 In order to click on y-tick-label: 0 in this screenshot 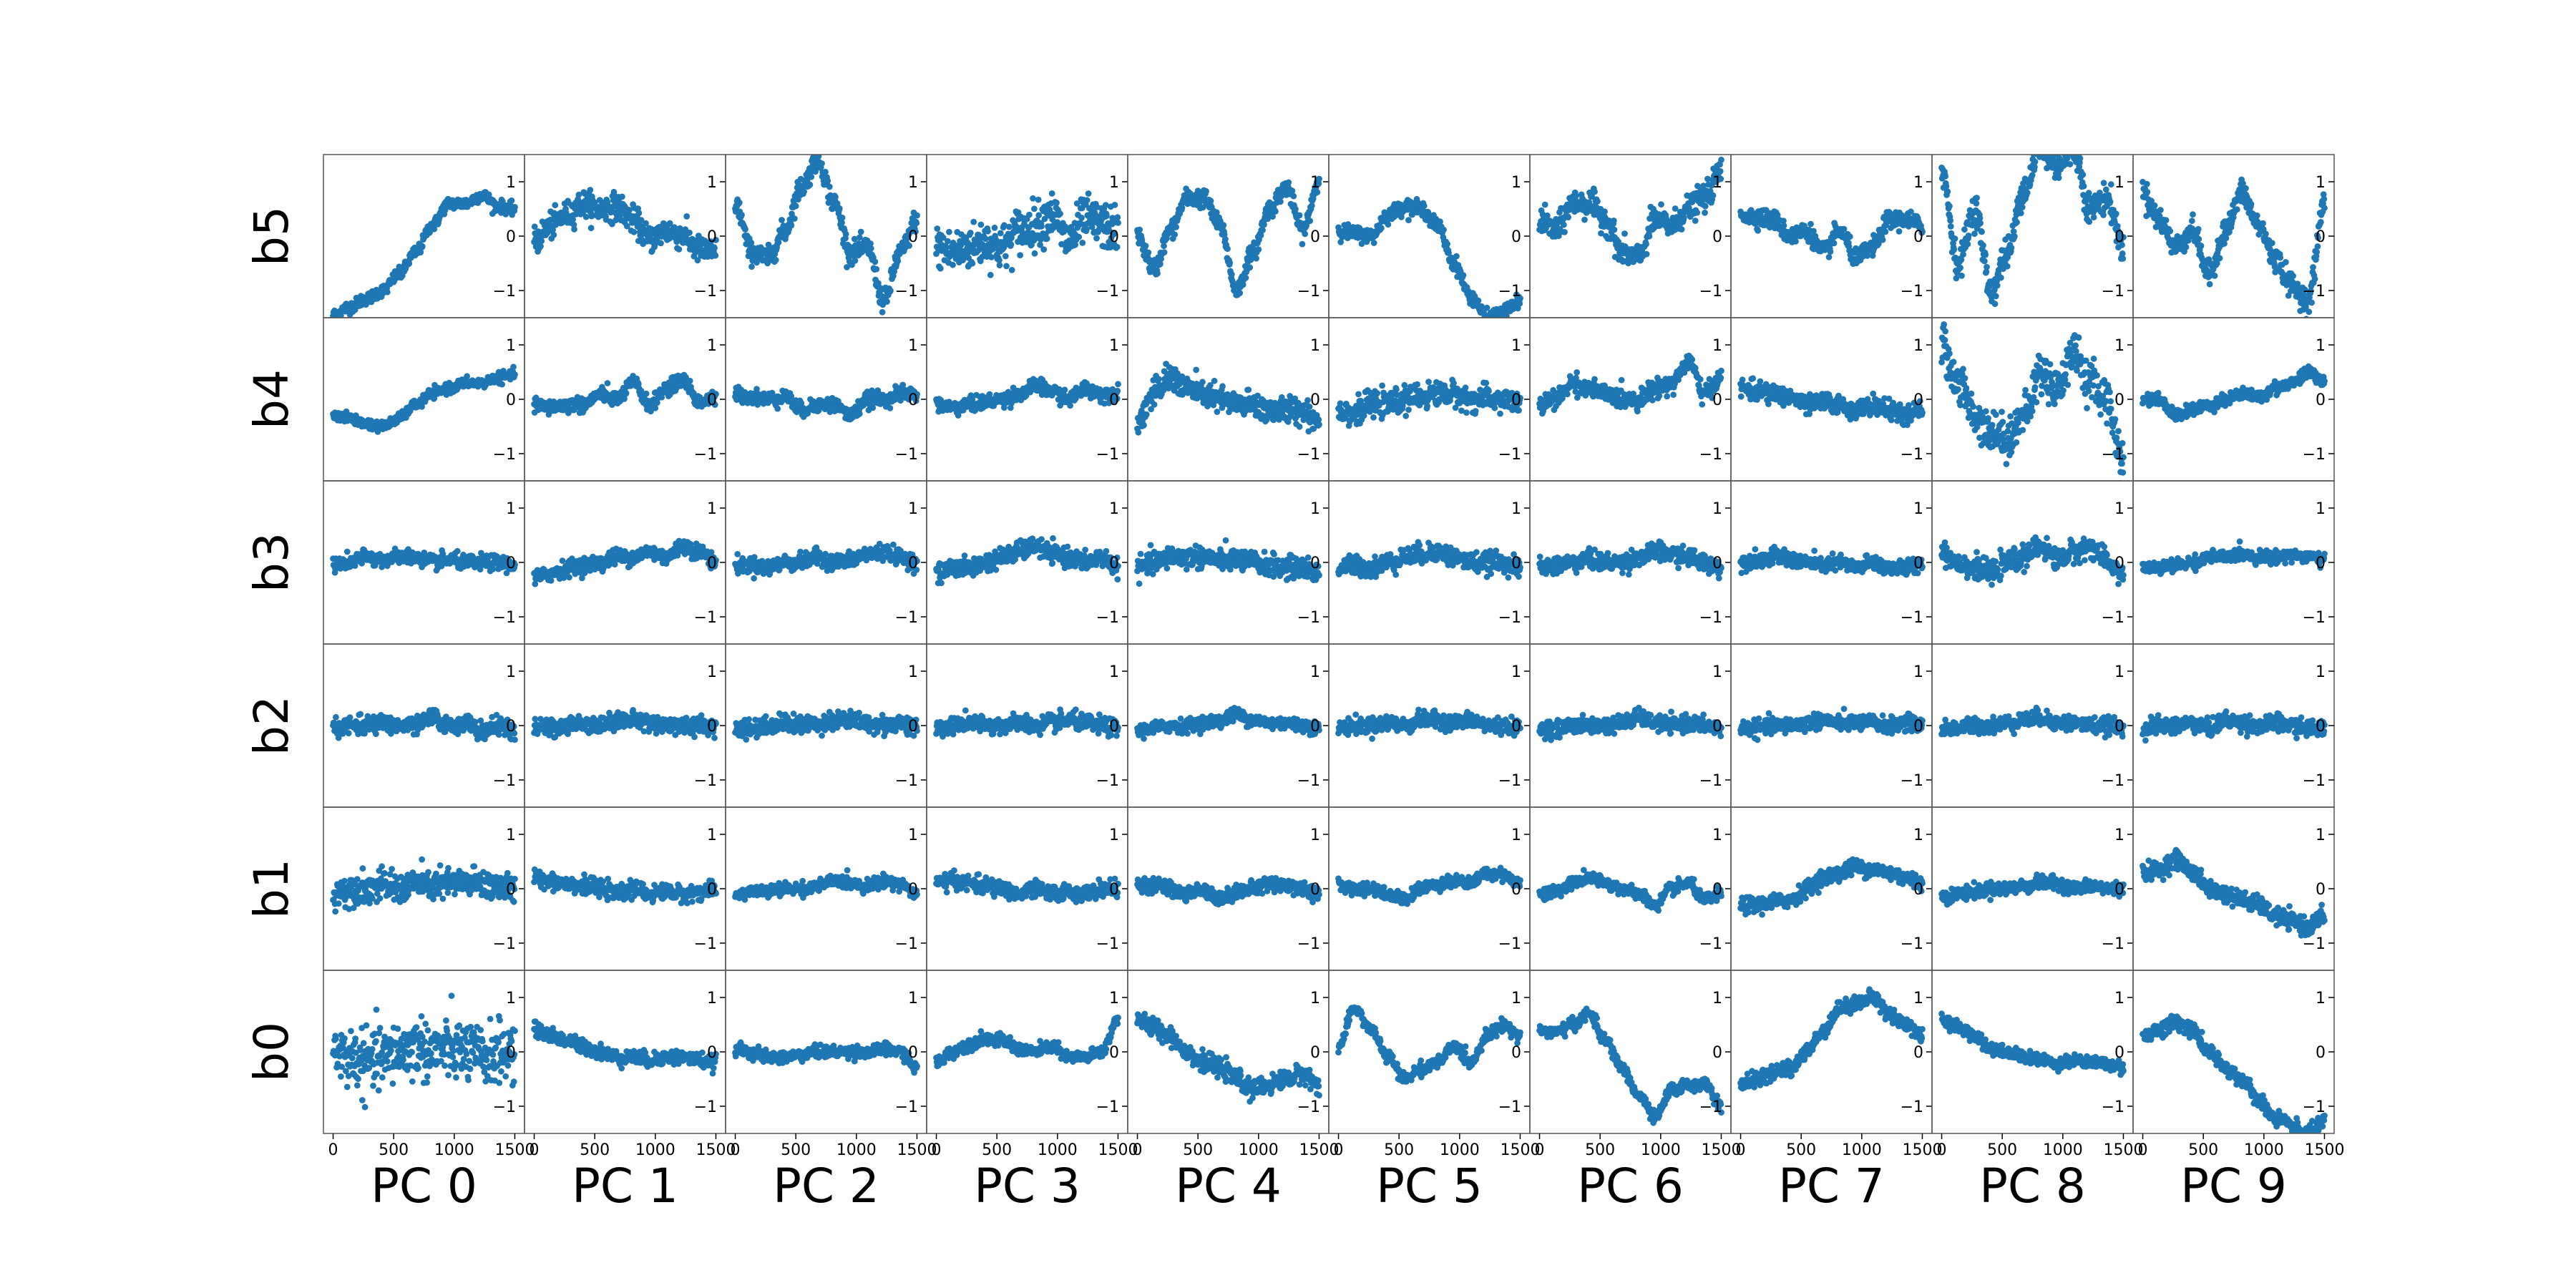, I will do `click(1315, 237)`.